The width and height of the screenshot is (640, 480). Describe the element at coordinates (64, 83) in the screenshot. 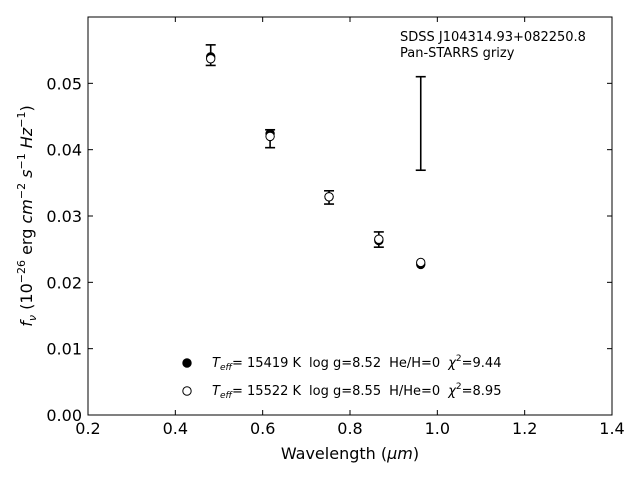

I see `y-tick-label: 0.05` at that location.